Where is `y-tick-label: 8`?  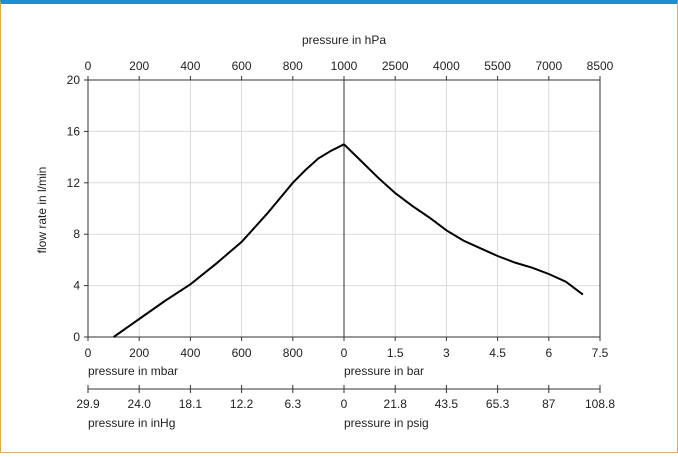 y-tick-label: 8 is located at coordinates (76, 234).